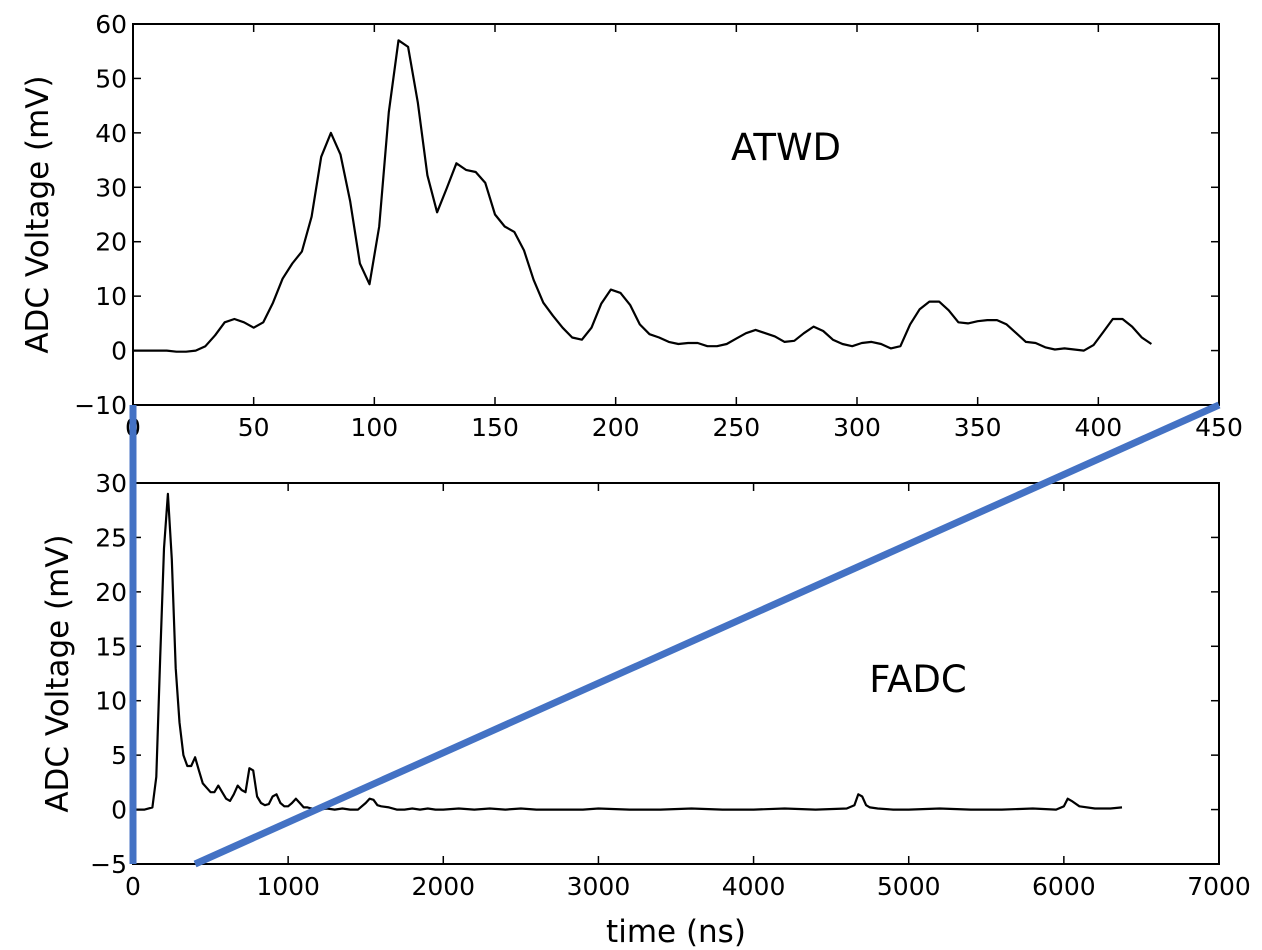 Image resolution: width=1262 pixels, height=950 pixels. I want to click on atwd-annotation: ATWD, so click(786, 147).